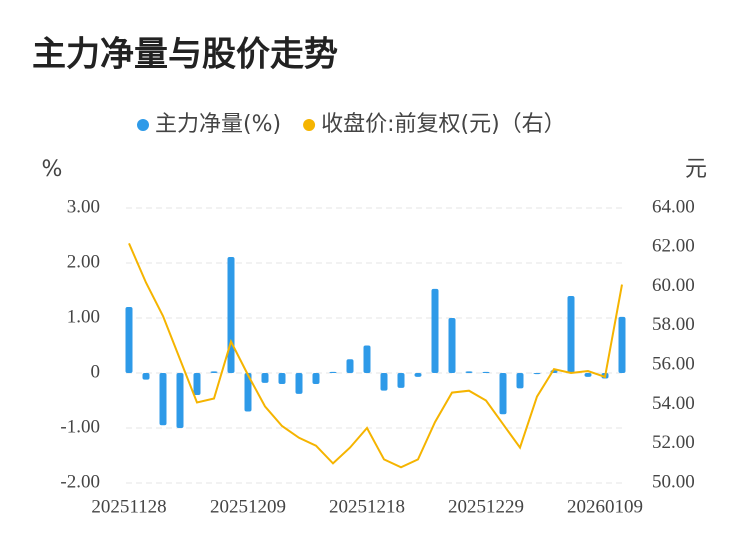  I want to click on y-tick-label: 0, so click(96, 371).